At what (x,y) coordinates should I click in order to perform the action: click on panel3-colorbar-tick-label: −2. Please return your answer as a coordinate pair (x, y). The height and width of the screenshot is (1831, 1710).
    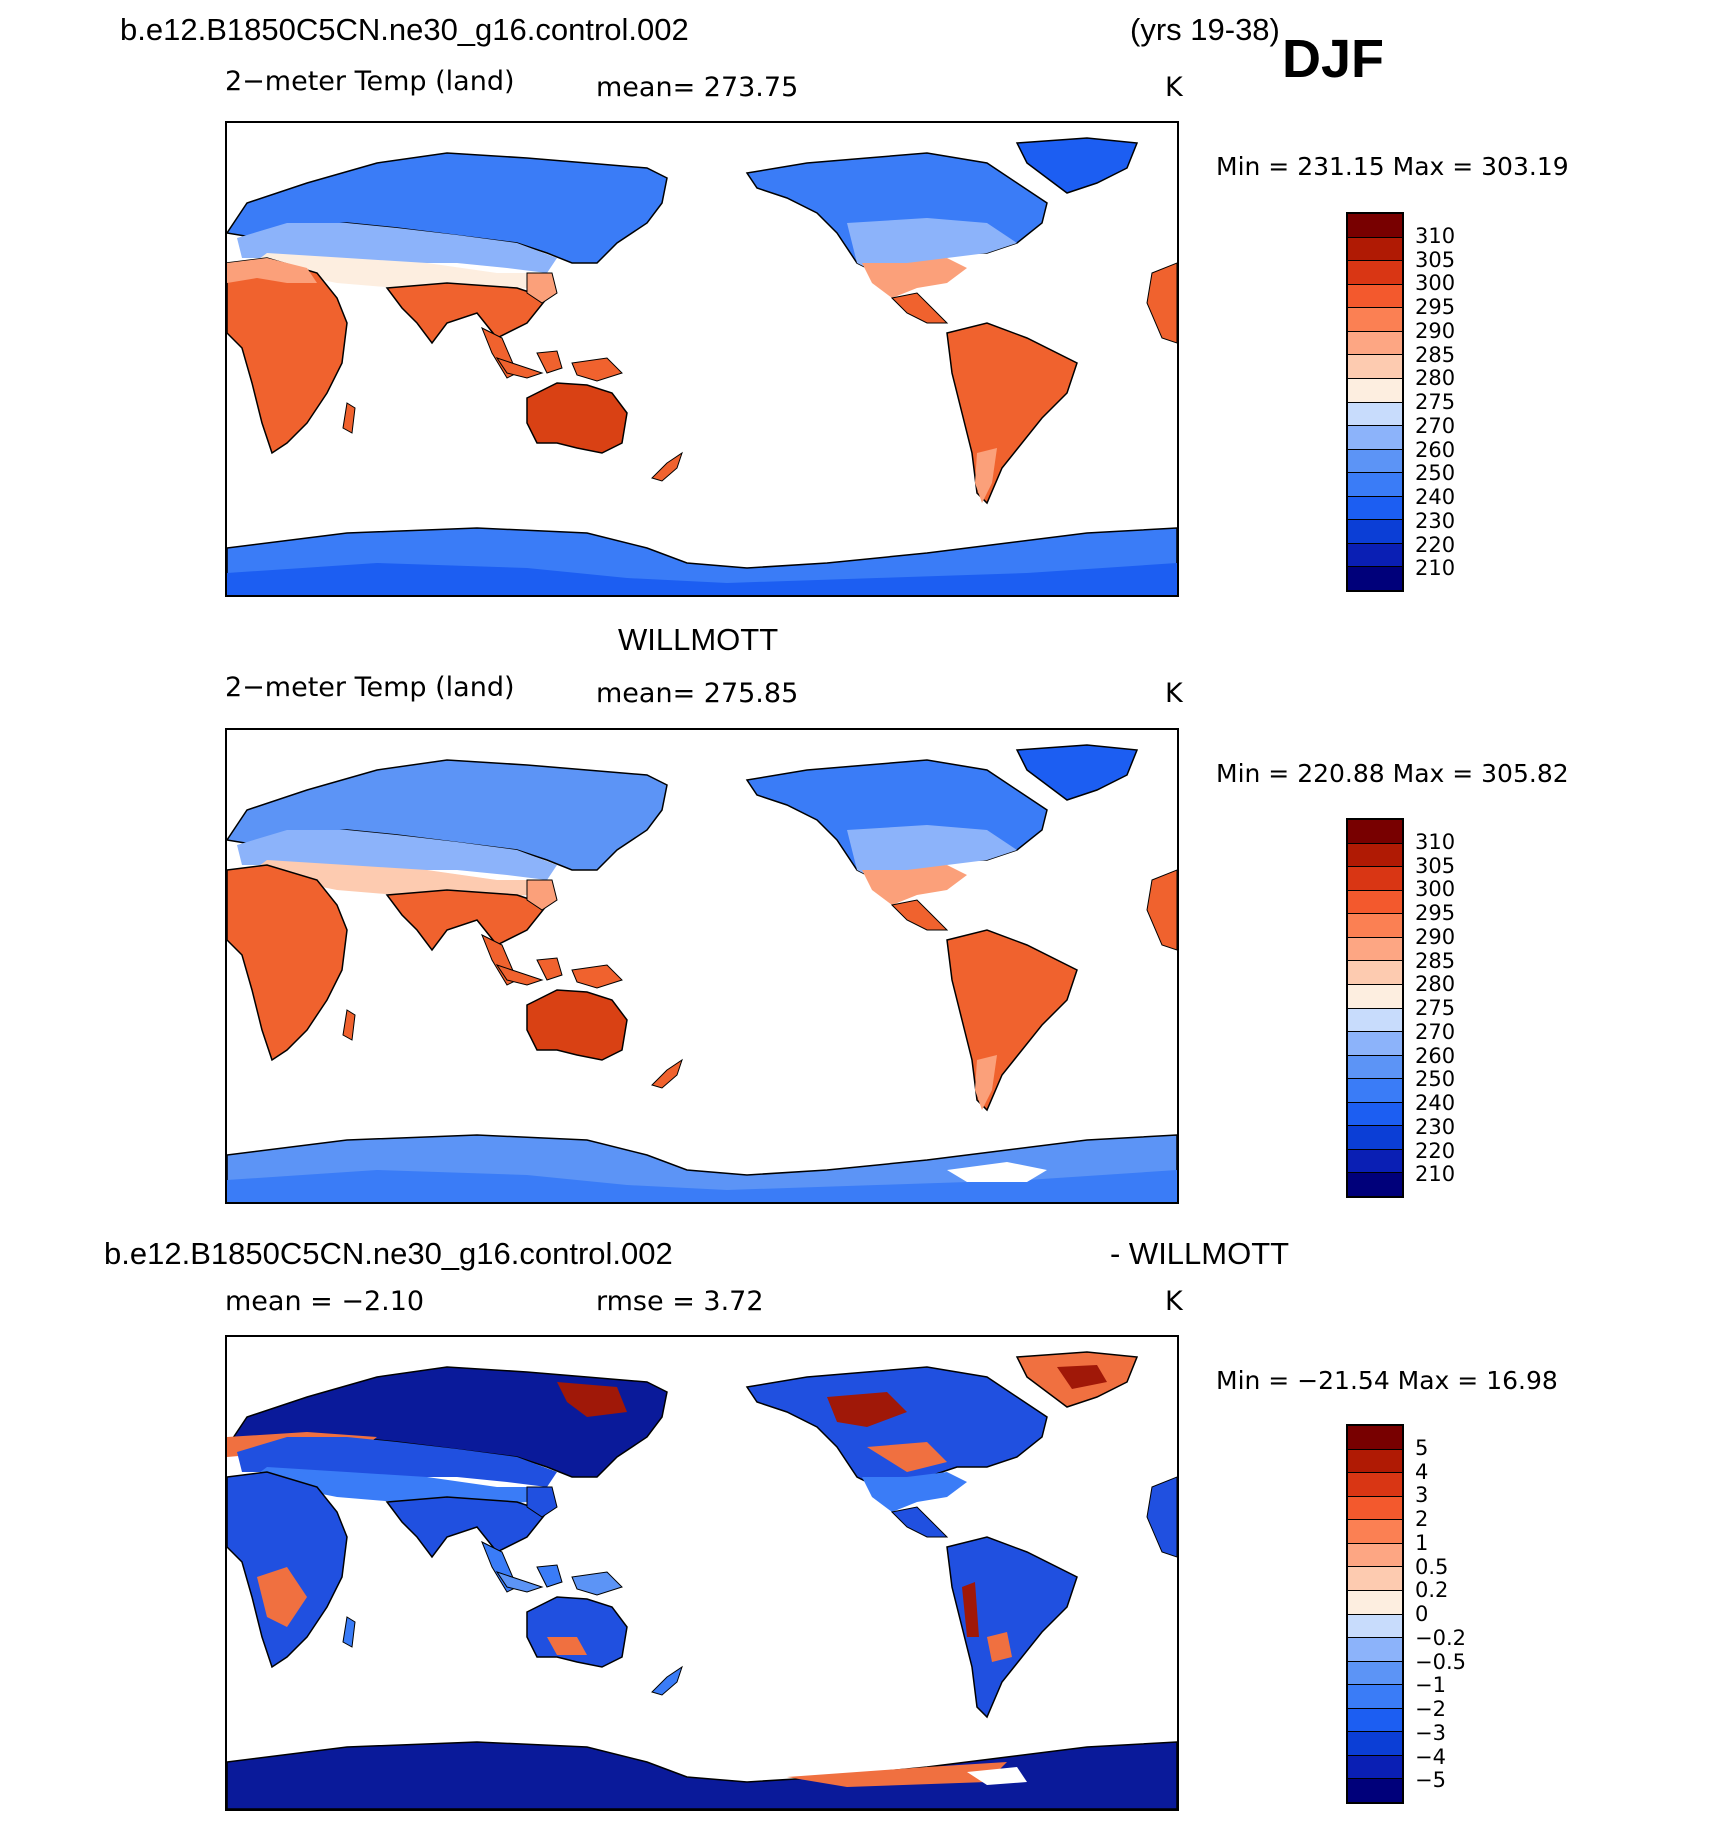
    Looking at the image, I should click on (1430, 1709).